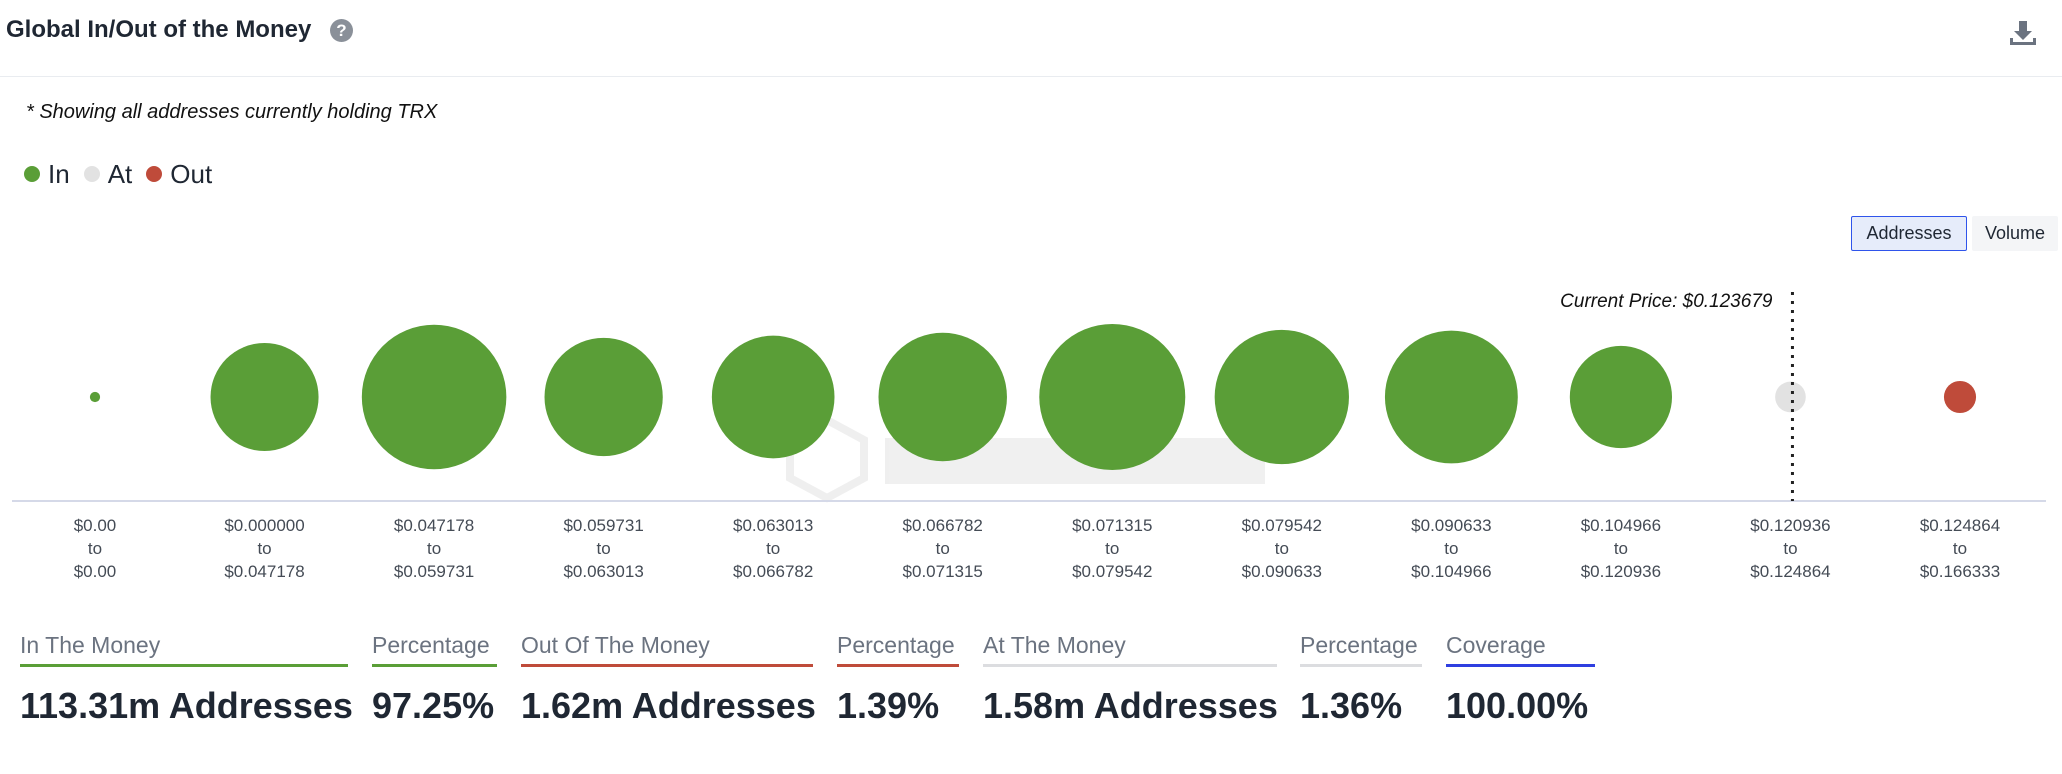  What do you see at coordinates (1790, 525) in the screenshot?
I see `tick-label-low: $0.120936` at bounding box center [1790, 525].